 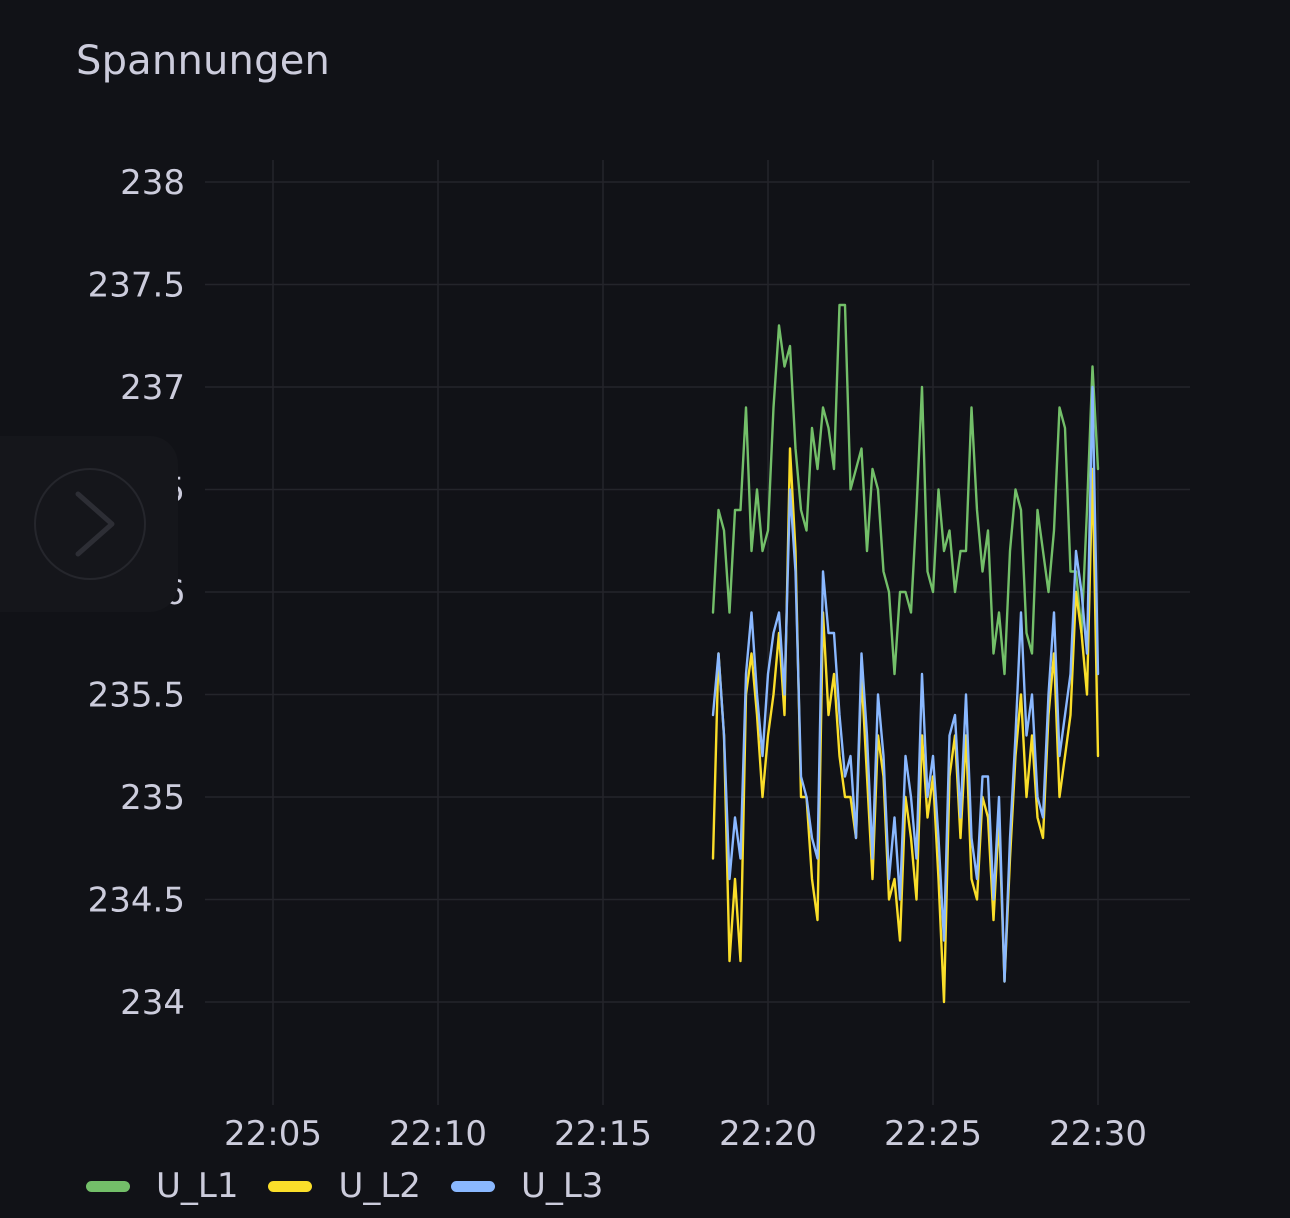 I want to click on panel-title: Spannungen, so click(x=203, y=61).